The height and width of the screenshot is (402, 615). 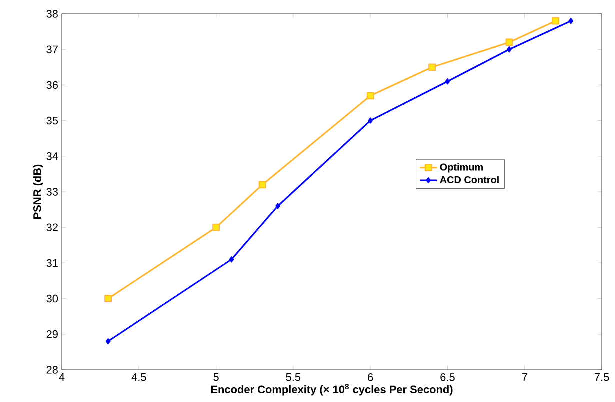 What do you see at coordinates (216, 378) in the screenshot?
I see `x-tick-label: 5` at bounding box center [216, 378].